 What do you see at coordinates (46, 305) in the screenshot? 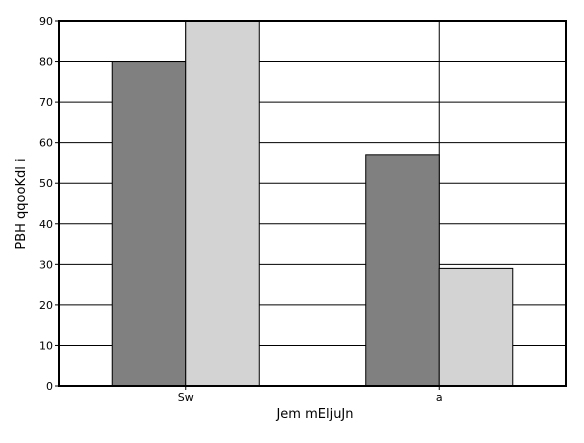
I see `y-tick-label: 20` at bounding box center [46, 305].